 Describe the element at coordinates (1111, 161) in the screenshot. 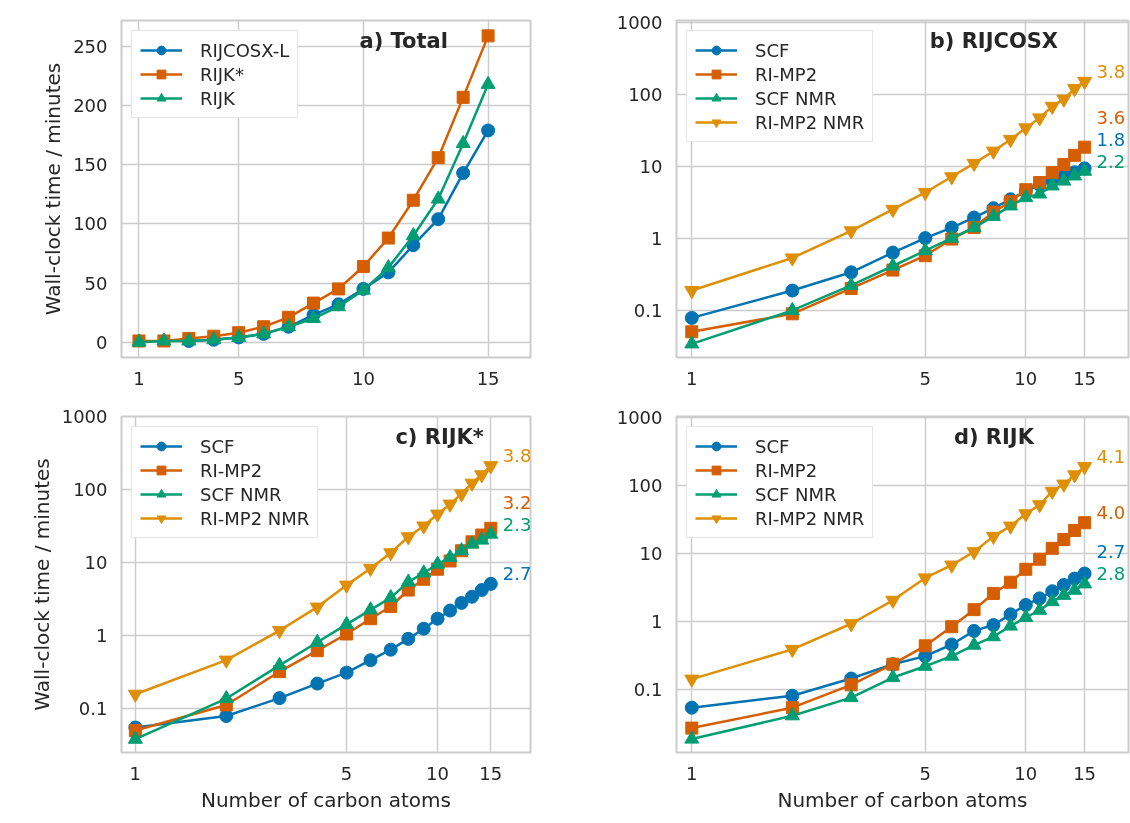

I see `annotation: 2.2` at that location.